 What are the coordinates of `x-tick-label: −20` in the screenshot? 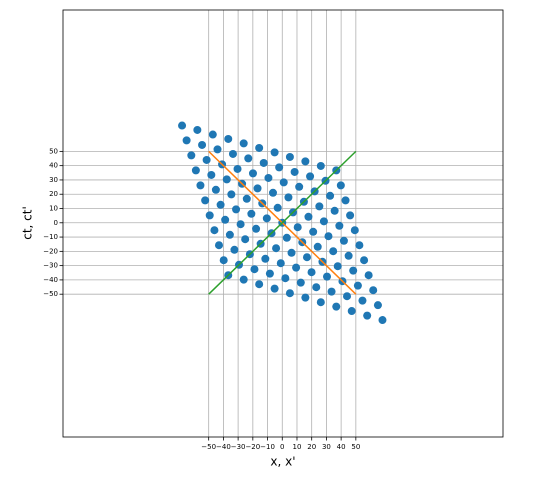 It's located at (252, 447).